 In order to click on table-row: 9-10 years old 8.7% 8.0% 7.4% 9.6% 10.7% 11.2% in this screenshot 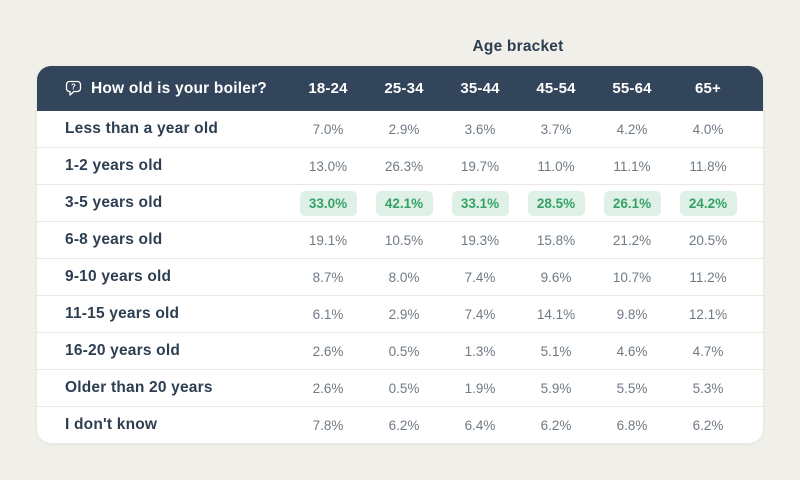, I will do `click(400, 277)`.